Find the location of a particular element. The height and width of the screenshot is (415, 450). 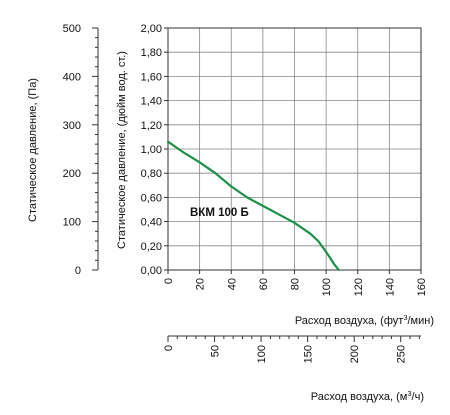

x-cfm-tick-label: 80 is located at coordinates (296, 284).